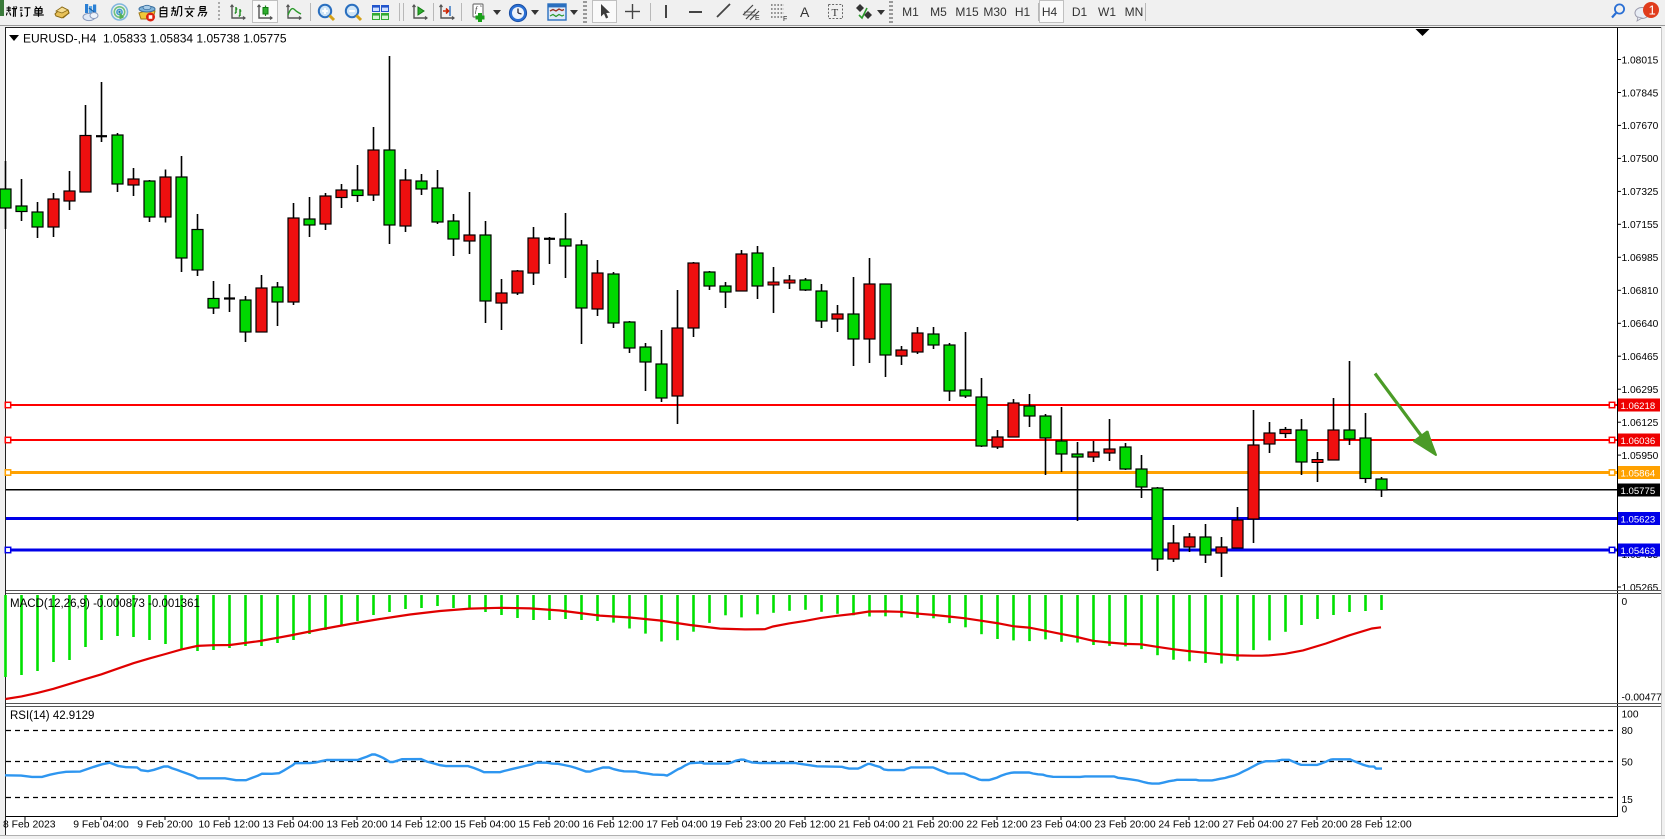 The width and height of the screenshot is (1665, 839). I want to click on svg-text: 1.06125, so click(1640, 423).